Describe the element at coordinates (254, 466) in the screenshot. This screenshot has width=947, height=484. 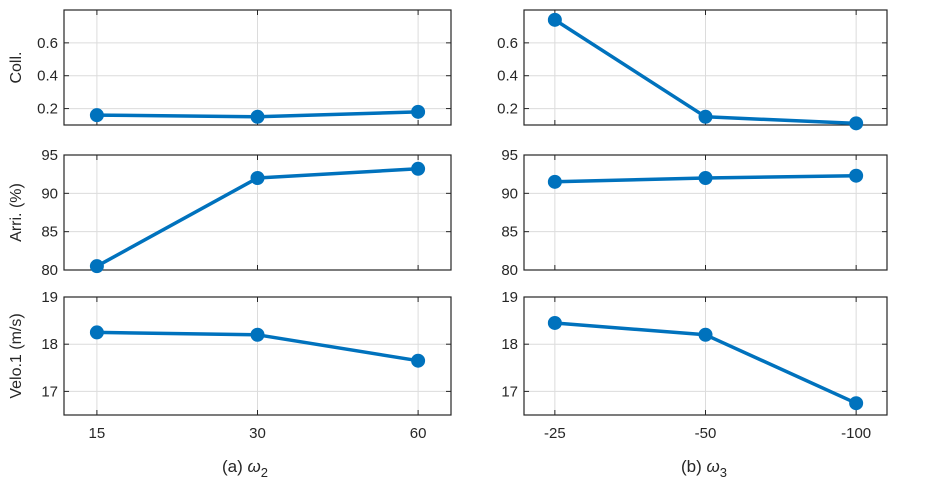
I see `x-axis-label-a-symbol: ω` at that location.